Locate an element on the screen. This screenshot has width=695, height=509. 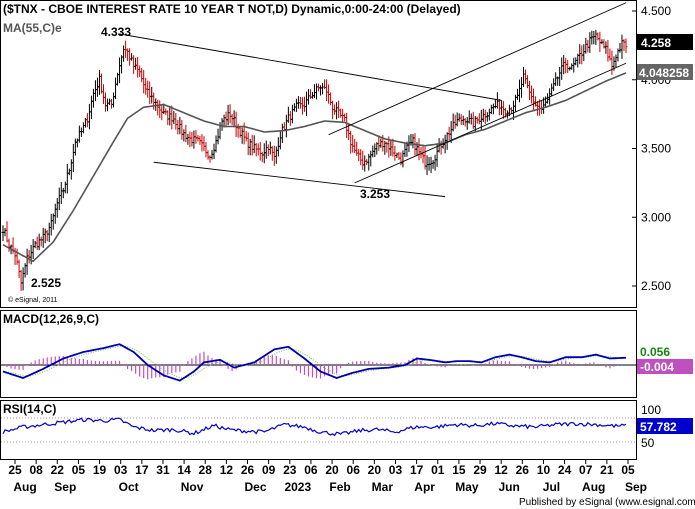
x-month-label: Apr is located at coordinates (424, 487).